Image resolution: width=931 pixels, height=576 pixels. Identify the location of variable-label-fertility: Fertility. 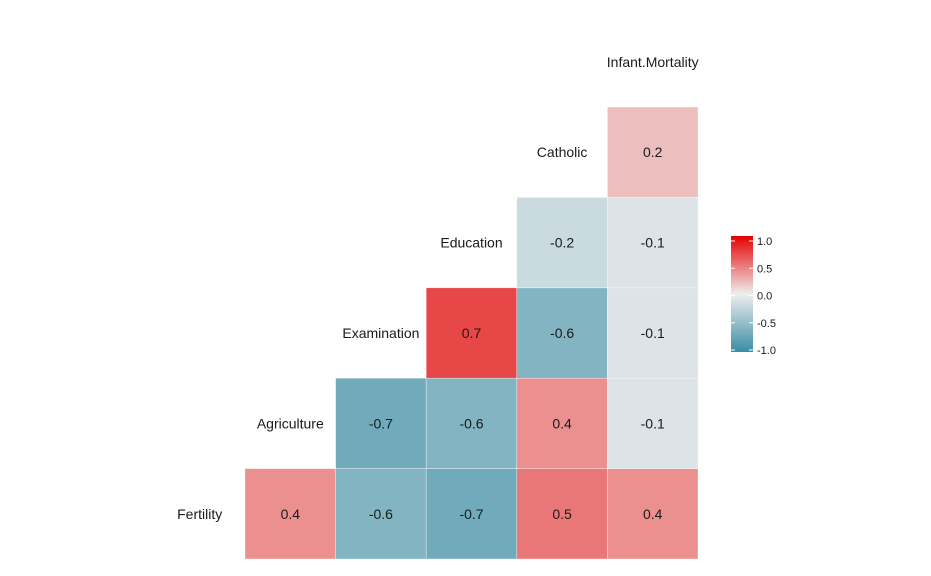
(199, 514).